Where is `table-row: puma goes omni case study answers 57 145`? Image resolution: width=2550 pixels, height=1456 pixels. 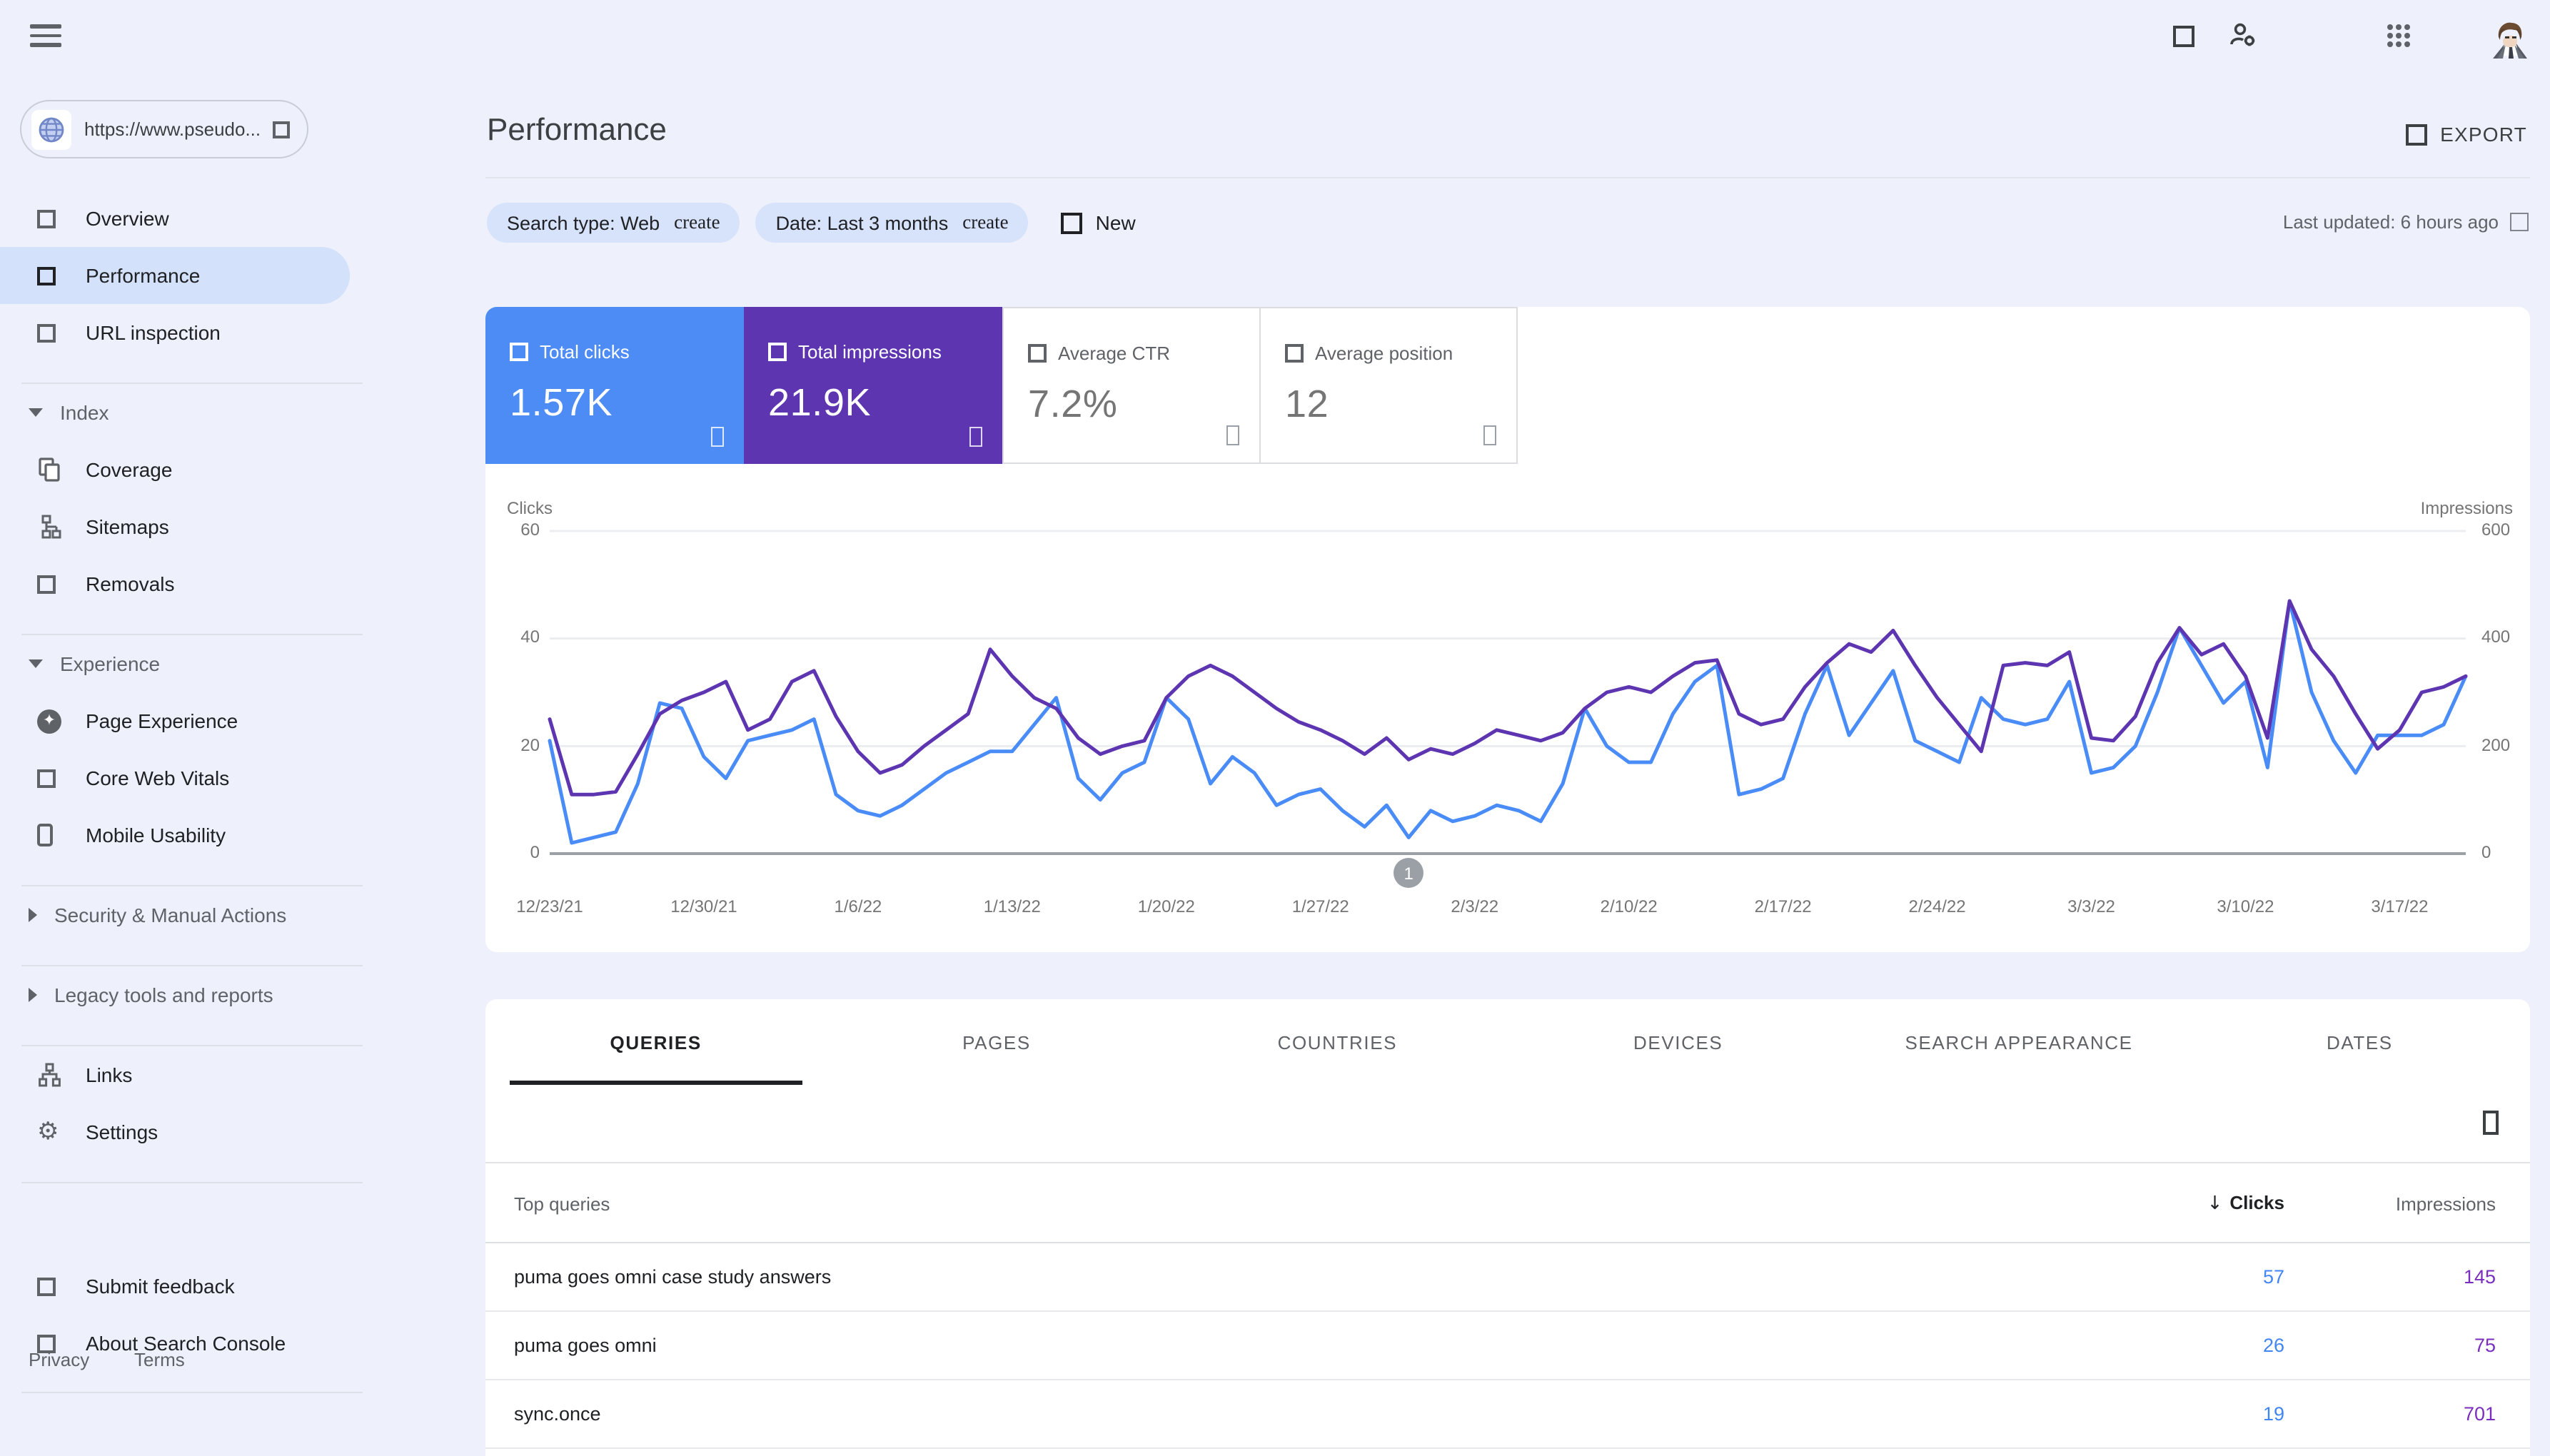 table-row: puma goes omni case study answers 57 145 is located at coordinates (1508, 1277).